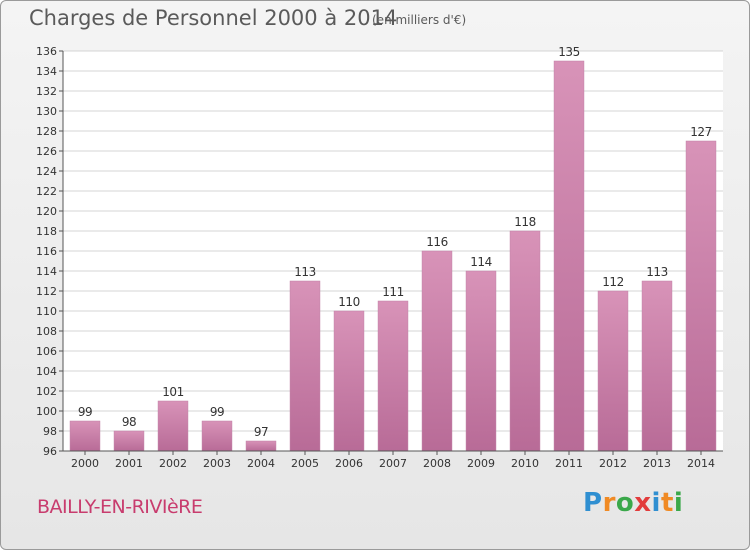  I want to click on data-label: 135, so click(568, 52).